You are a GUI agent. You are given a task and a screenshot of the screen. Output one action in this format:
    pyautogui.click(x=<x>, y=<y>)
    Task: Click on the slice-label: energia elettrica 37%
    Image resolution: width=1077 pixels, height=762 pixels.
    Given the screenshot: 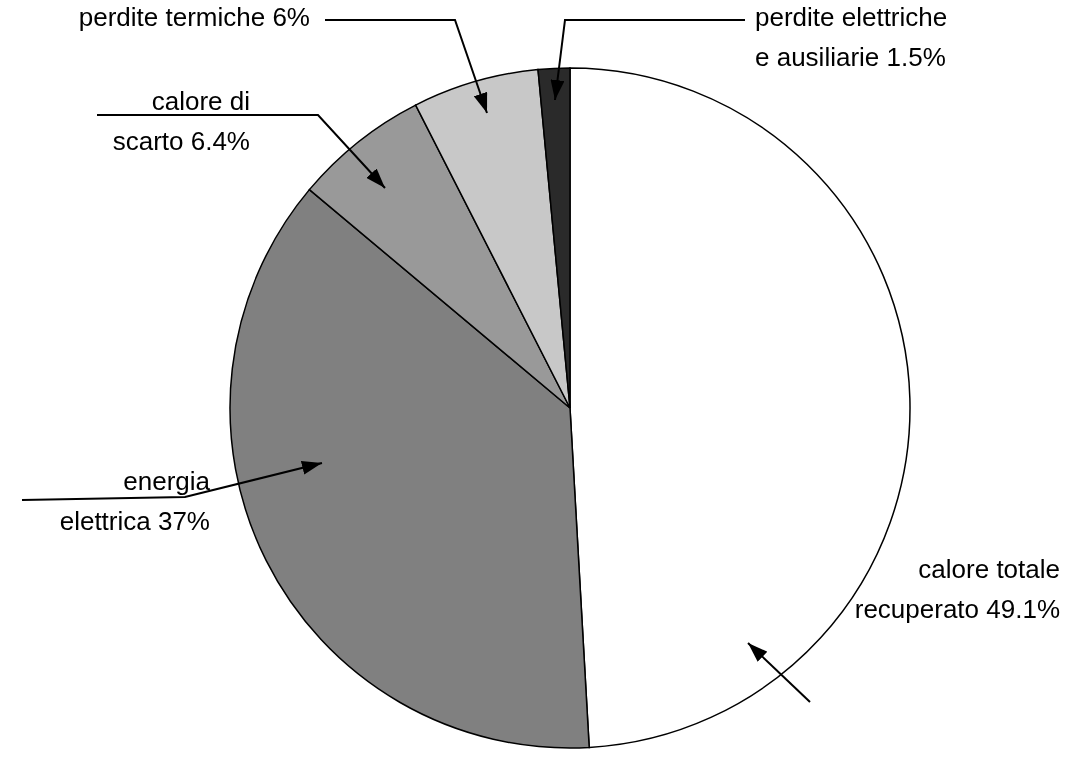 What is the action you would take?
    pyautogui.click(x=135, y=501)
    